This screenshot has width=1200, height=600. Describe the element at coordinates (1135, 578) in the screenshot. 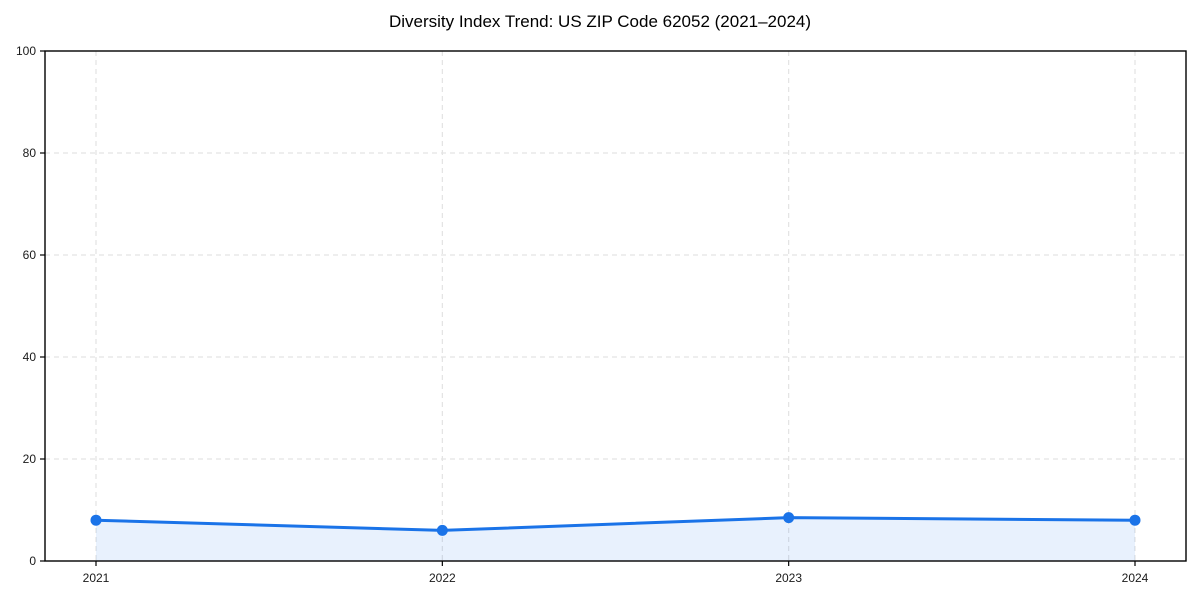

I see `x-tick-label: 2024` at that location.